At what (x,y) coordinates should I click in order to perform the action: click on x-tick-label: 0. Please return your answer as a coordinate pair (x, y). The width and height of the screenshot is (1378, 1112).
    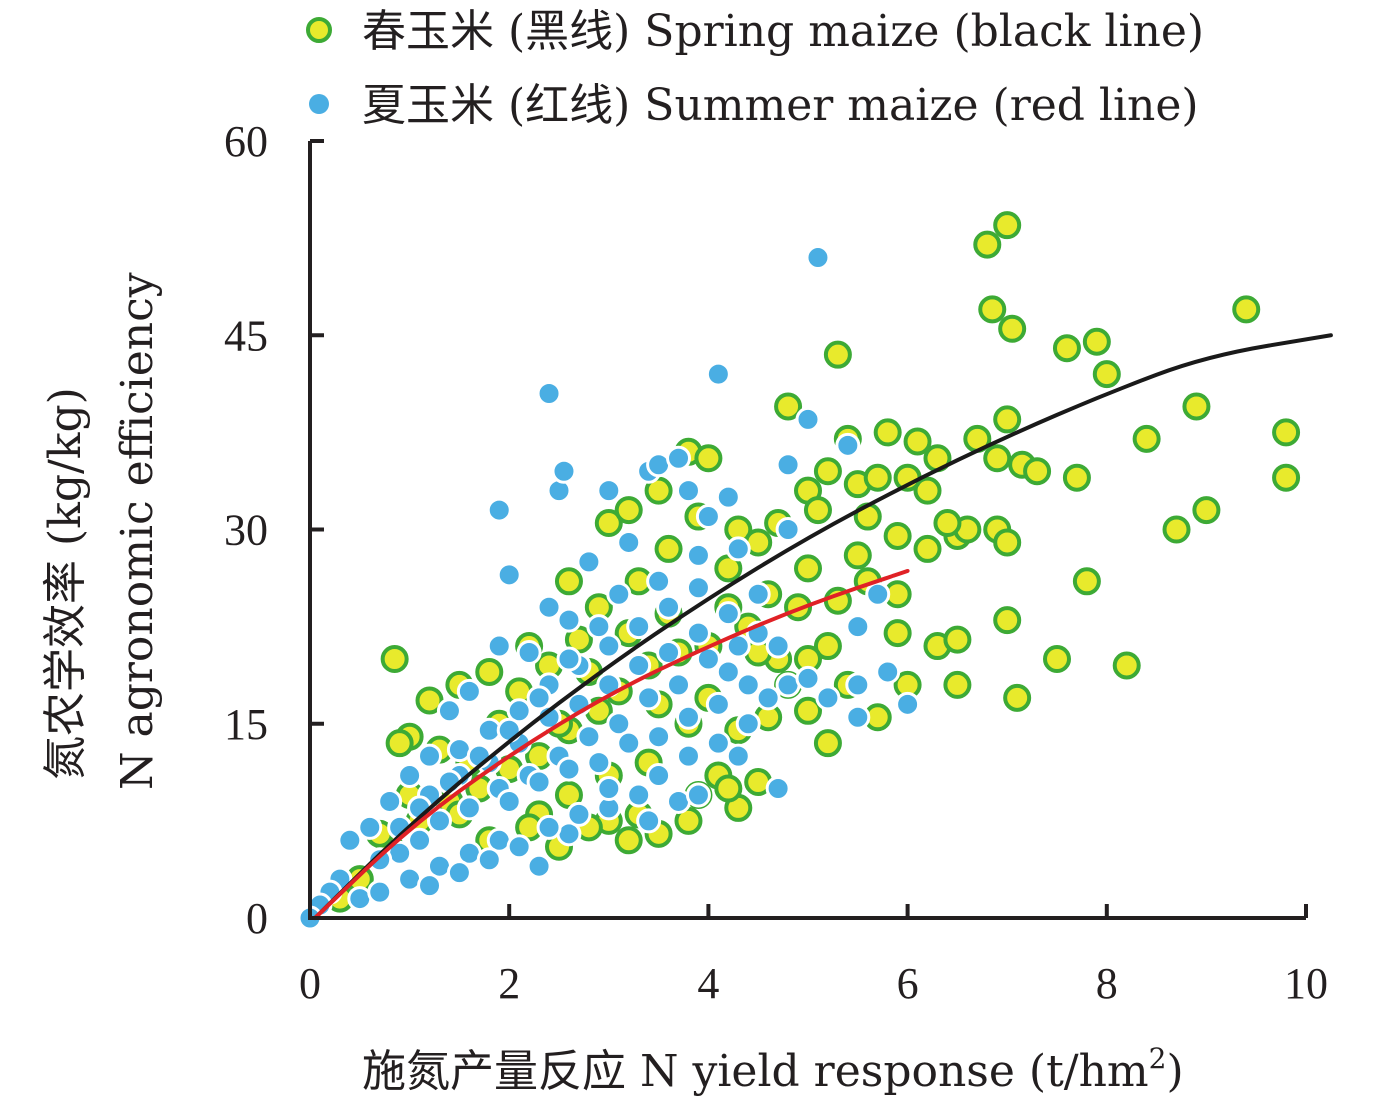
    Looking at the image, I should click on (310, 983).